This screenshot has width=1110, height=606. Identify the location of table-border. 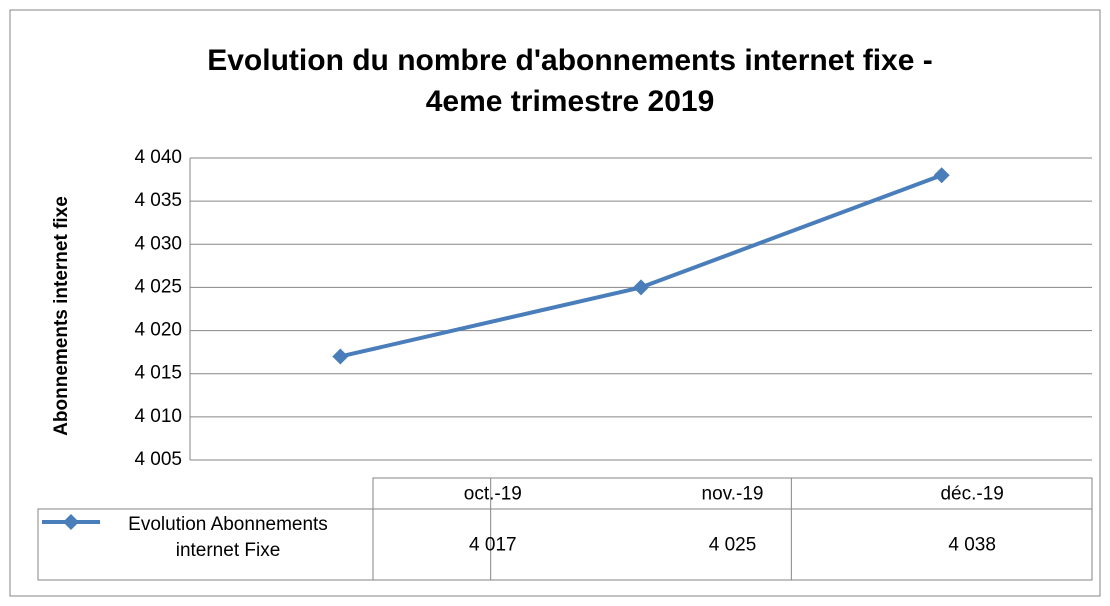
(565, 544).